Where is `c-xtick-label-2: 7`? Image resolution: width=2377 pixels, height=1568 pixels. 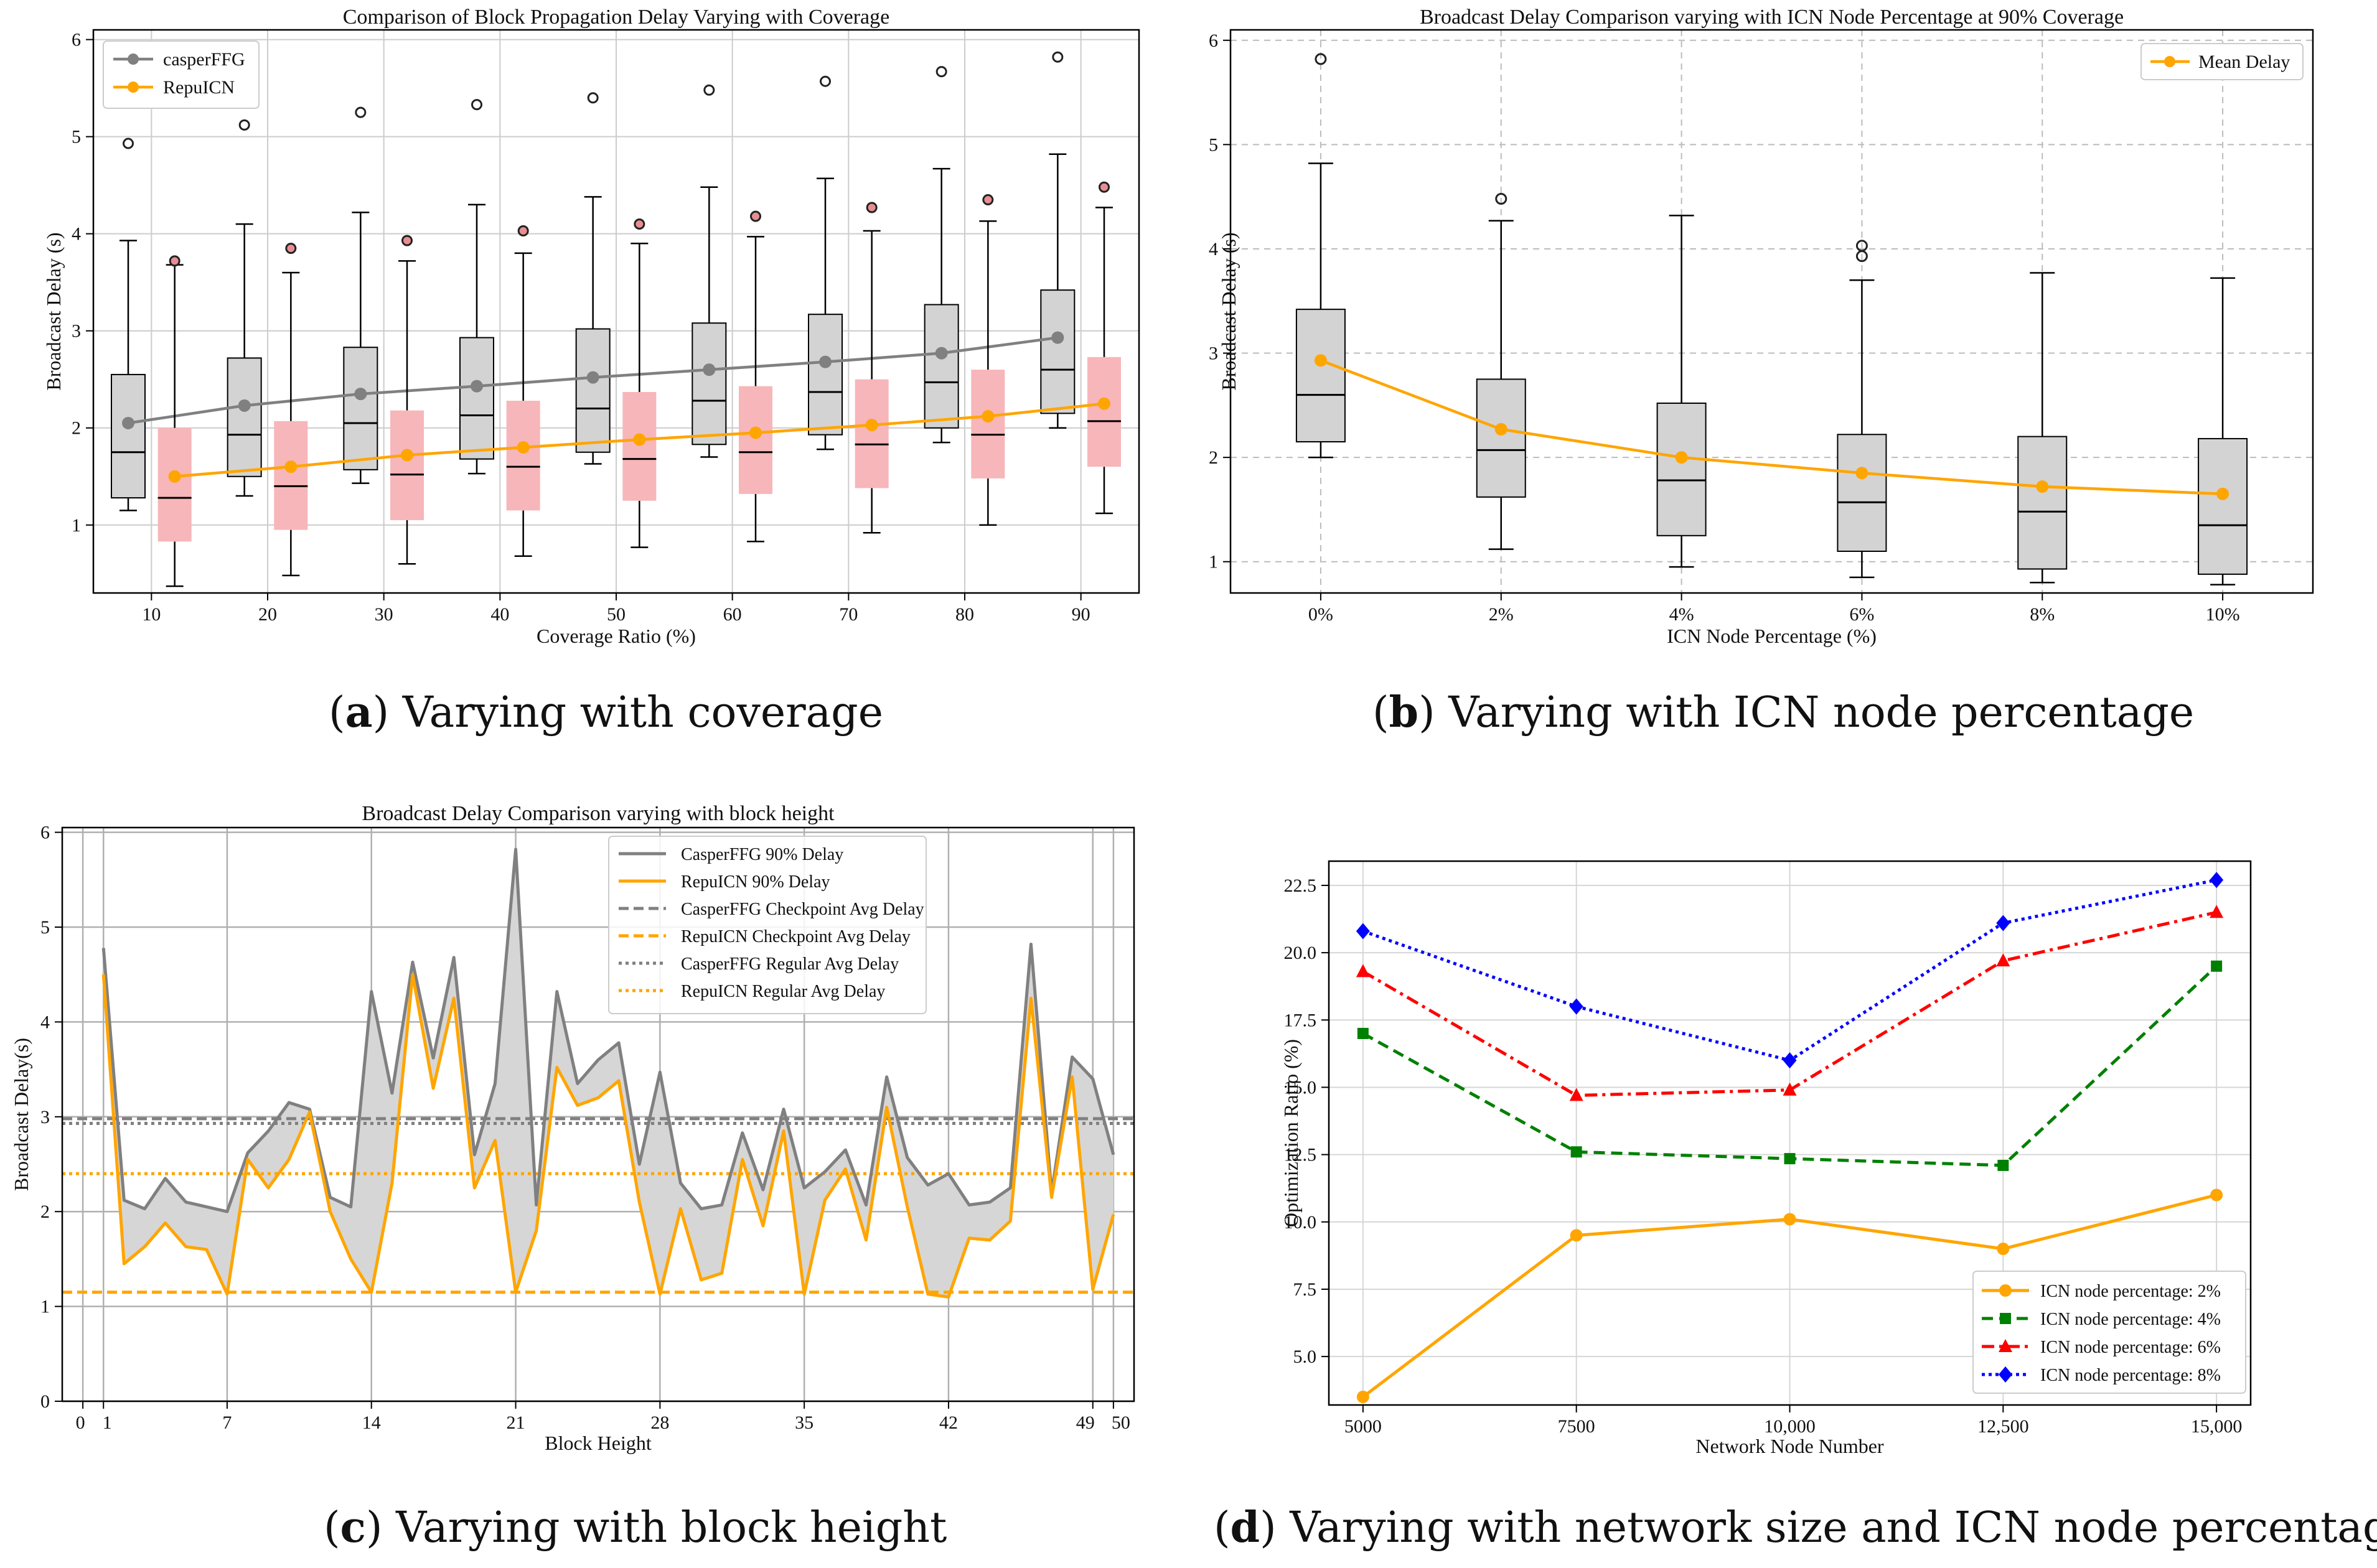
c-xtick-label-2: 7 is located at coordinates (227, 1422).